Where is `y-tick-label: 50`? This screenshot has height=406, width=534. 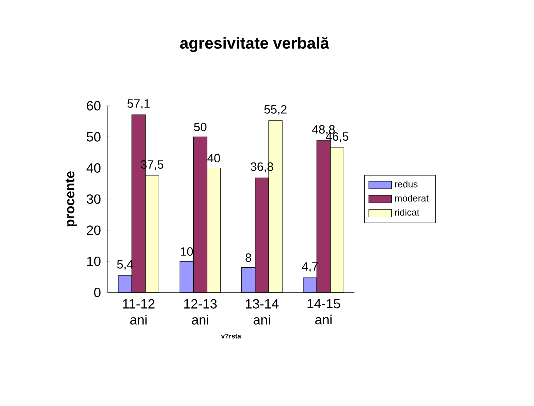 y-tick-label: 50 is located at coordinates (94, 137).